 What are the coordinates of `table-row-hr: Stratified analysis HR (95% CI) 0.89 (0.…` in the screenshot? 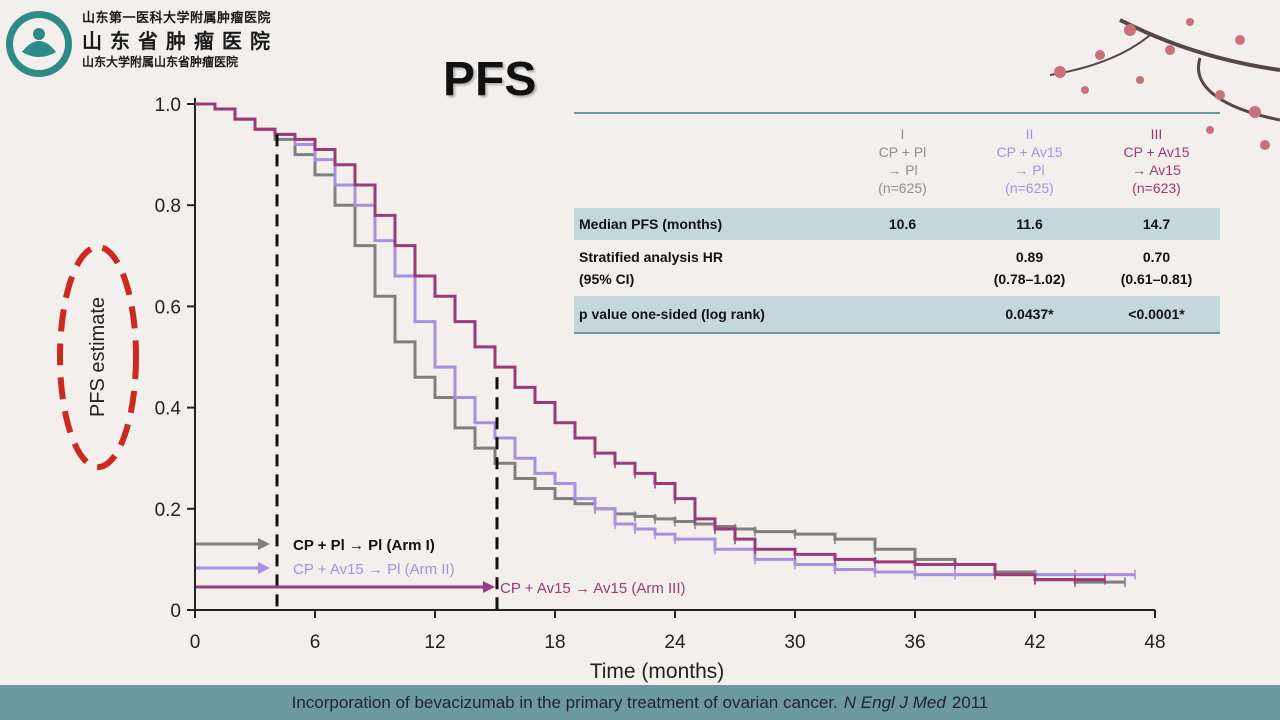 It's located at (897, 268).